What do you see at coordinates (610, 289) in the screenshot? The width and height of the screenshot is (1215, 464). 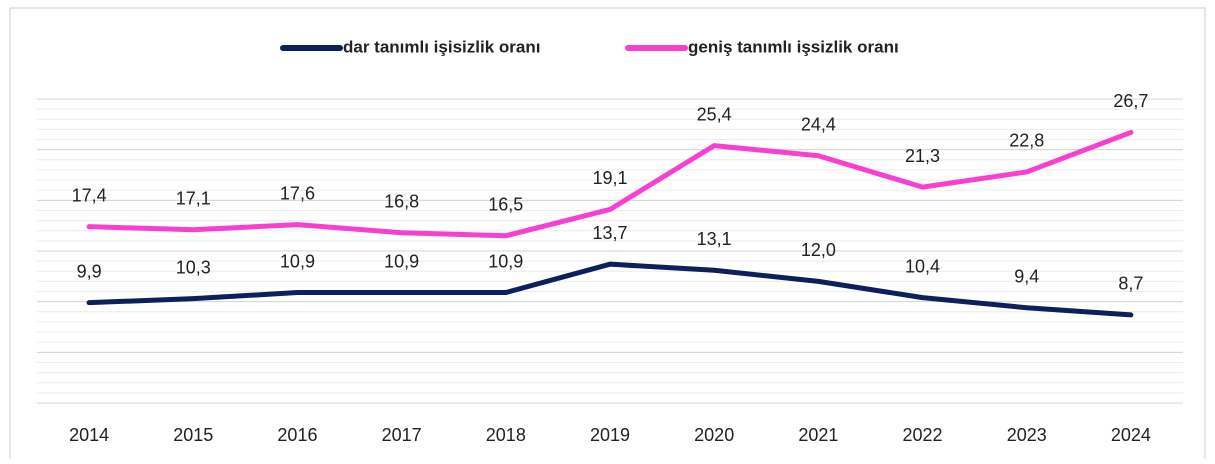 I see `series-line` at bounding box center [610, 289].